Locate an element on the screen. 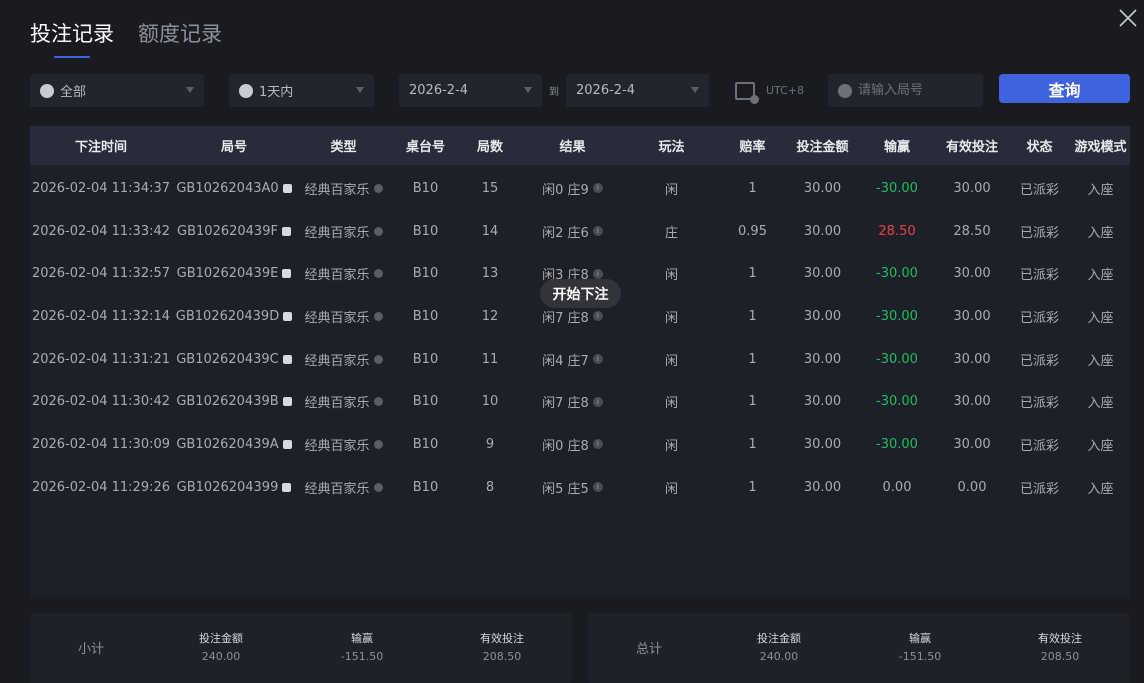  cell-game-type: 经典百家乐 is located at coordinates (343, 231).